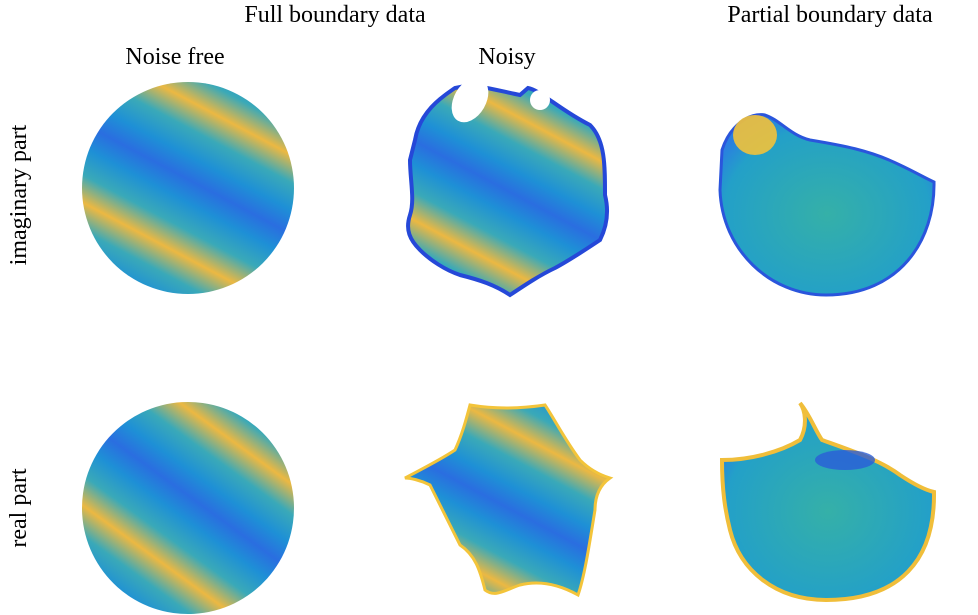 The width and height of the screenshot is (978, 615). What do you see at coordinates (755, 135) in the screenshot?
I see `hot-spot` at bounding box center [755, 135].